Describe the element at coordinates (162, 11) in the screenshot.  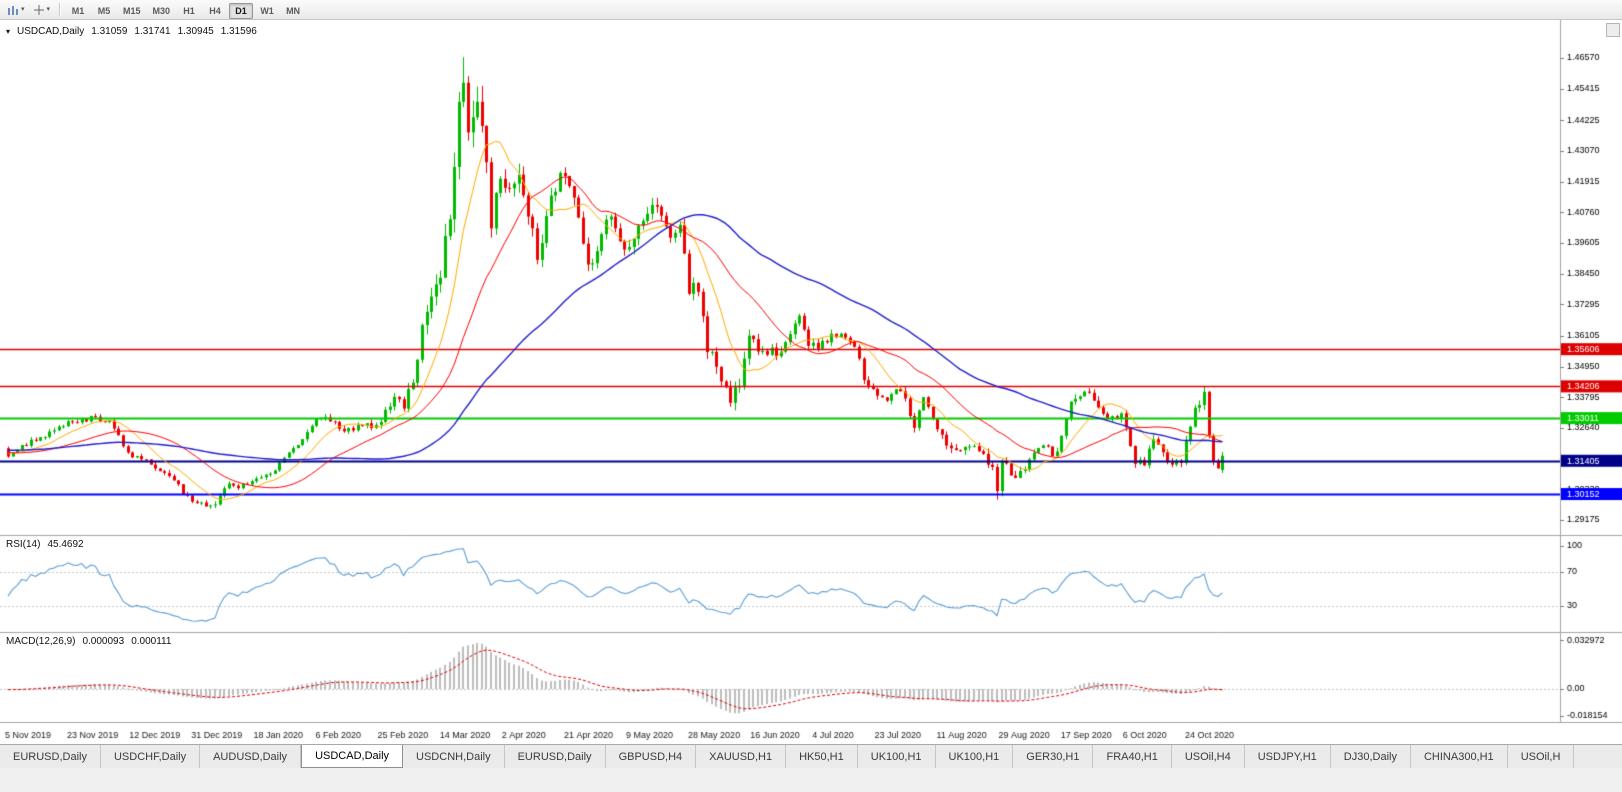
I see `timeframe-button-m30: M30` at that location.